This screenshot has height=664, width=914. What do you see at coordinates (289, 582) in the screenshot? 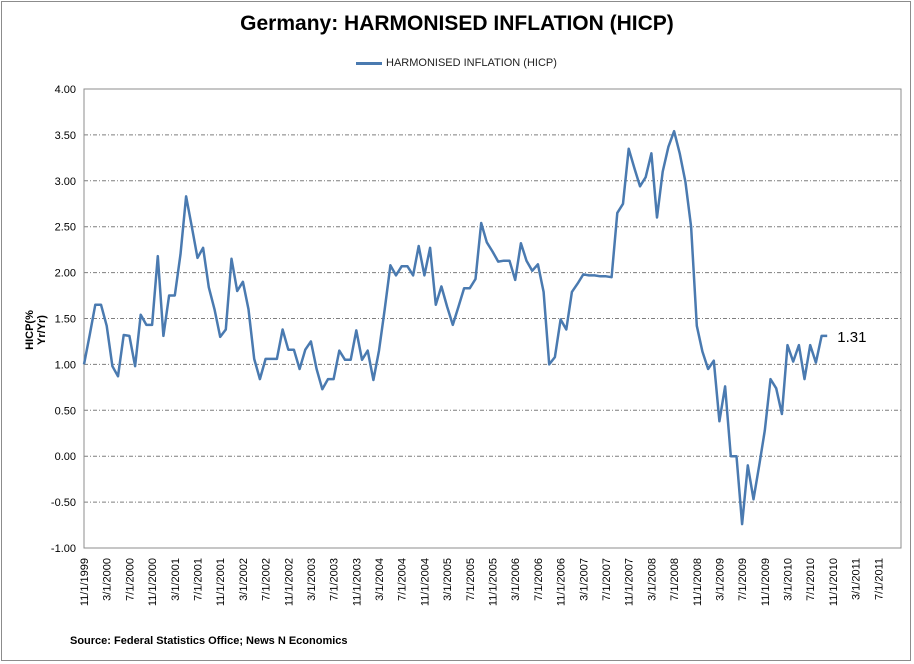
I see `x-tick-label: 11/1/2002` at bounding box center [289, 582].